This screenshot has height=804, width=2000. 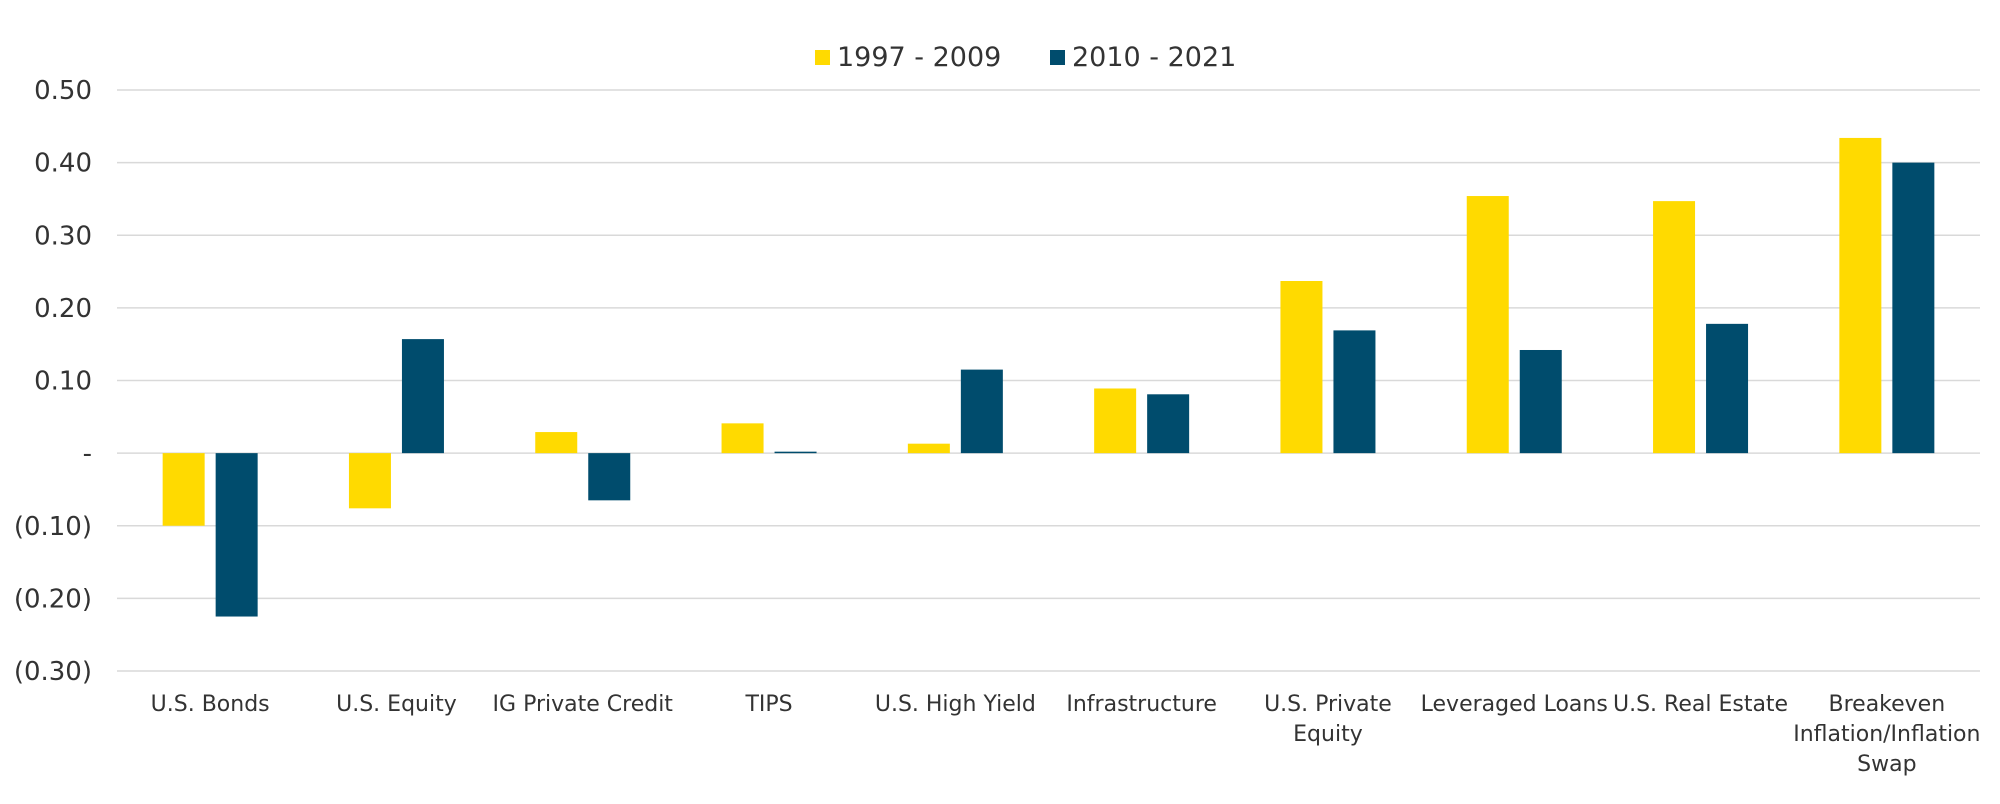 What do you see at coordinates (1886, 764) in the screenshot?
I see `x-tick-label: Swap` at bounding box center [1886, 764].